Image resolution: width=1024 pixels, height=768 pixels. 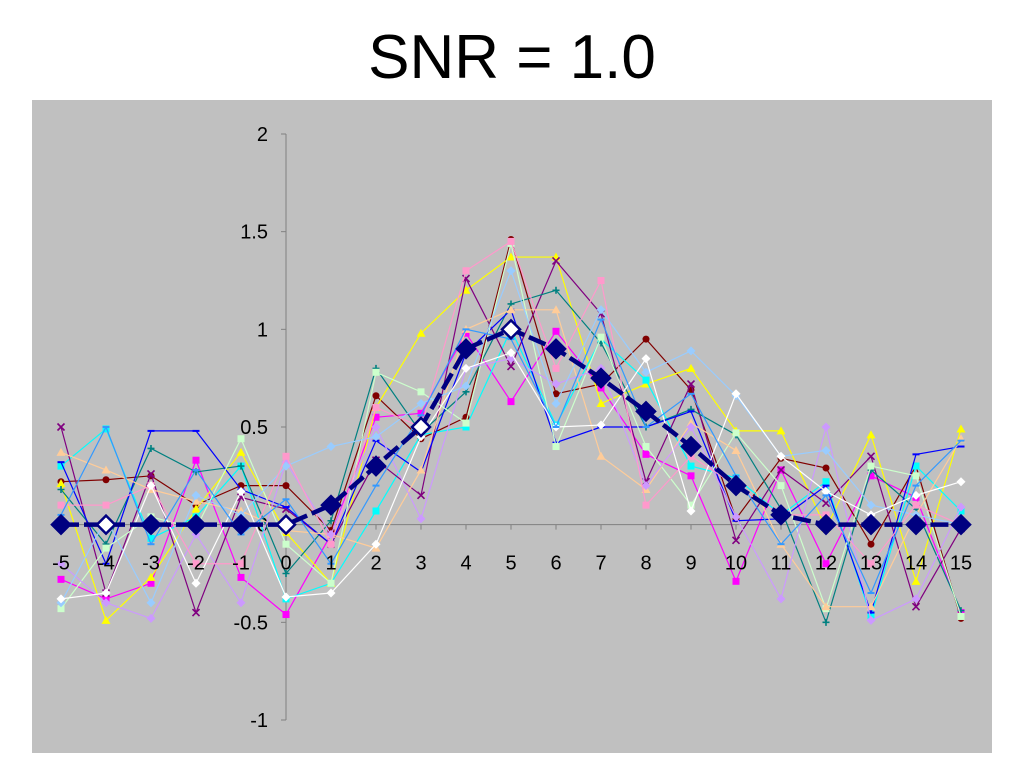 What do you see at coordinates (241, 564) in the screenshot?
I see `x-tick-label: -1` at bounding box center [241, 564].